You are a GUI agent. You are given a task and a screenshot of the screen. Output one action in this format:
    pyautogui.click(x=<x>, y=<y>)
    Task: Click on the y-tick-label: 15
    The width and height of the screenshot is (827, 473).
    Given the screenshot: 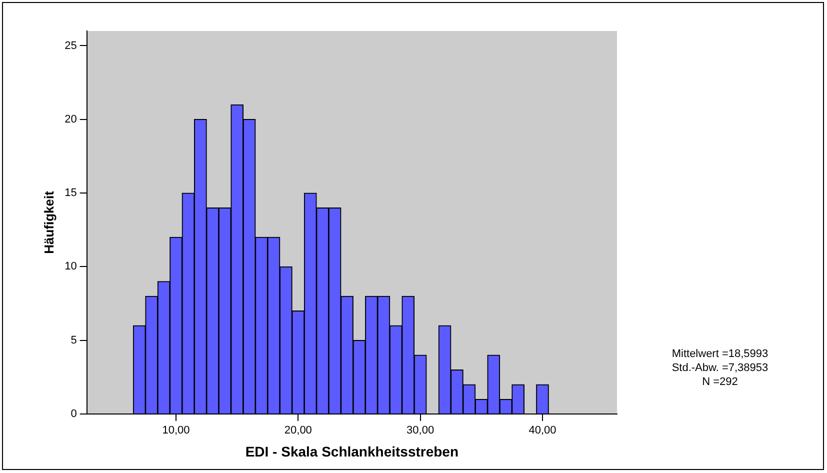 What is the action you would take?
    pyautogui.click(x=70, y=193)
    